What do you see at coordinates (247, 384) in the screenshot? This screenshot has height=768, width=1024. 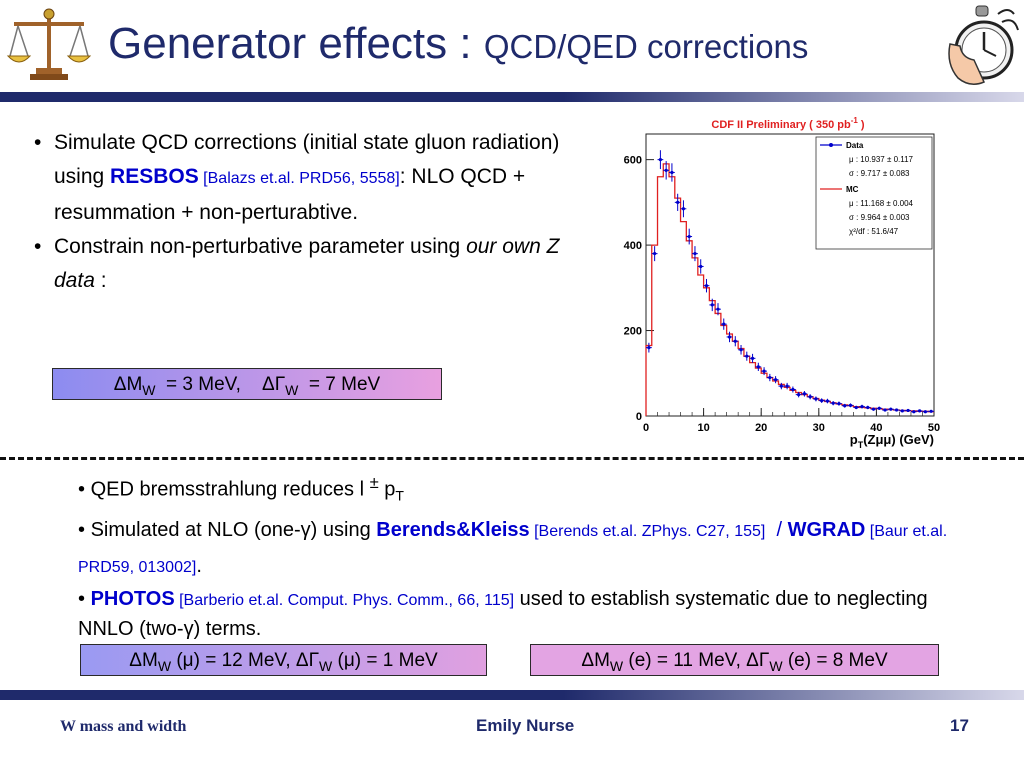 I see `qcd-result-box: ΔMW = 3 MeV, ΔΓW = 7 MeV` at bounding box center [247, 384].